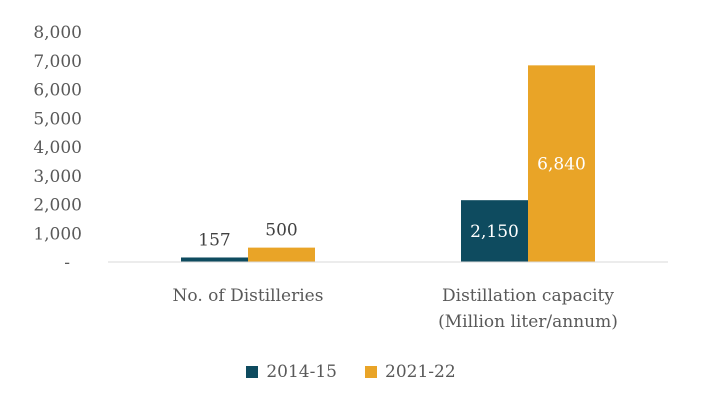 This screenshot has width=702, height=400. What do you see at coordinates (57, 206) in the screenshot?
I see `y-tick-label: 2,000` at bounding box center [57, 206].